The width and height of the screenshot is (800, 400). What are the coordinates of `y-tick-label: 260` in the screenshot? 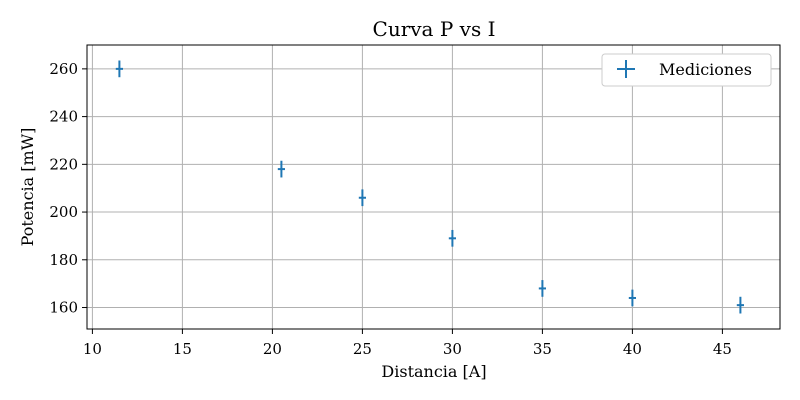 It's located at (63, 69).